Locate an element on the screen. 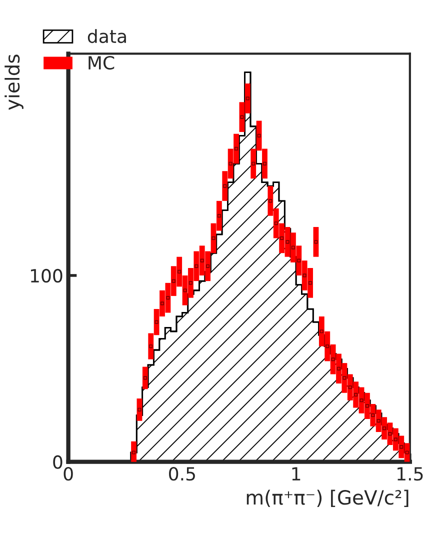 The width and height of the screenshot is (427, 537). y-axis-title: yields is located at coordinates (14, 82).